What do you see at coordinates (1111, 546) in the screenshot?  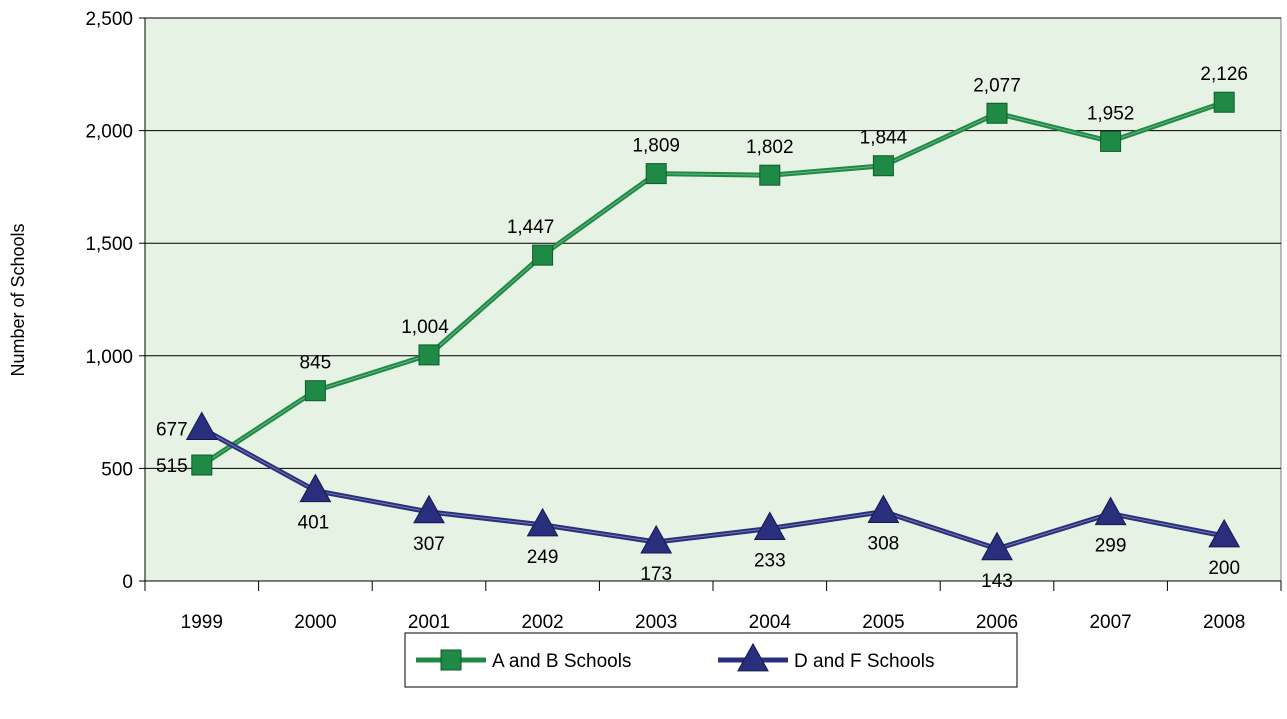 I see `data-label: 299` at bounding box center [1111, 546].